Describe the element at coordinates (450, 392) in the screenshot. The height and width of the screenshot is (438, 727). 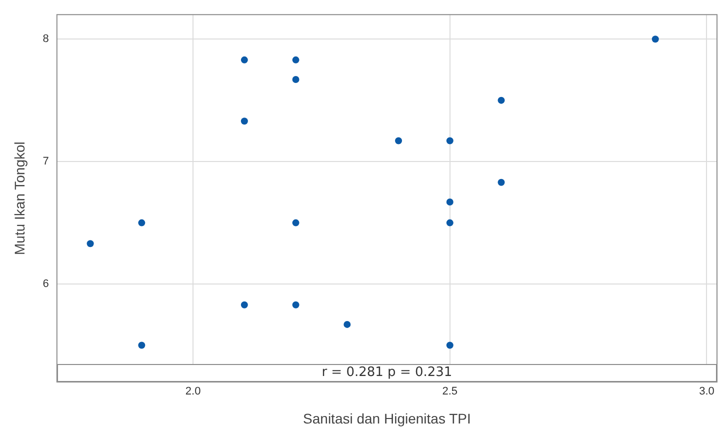
I see `x-tick-label: 2.5` at that location.